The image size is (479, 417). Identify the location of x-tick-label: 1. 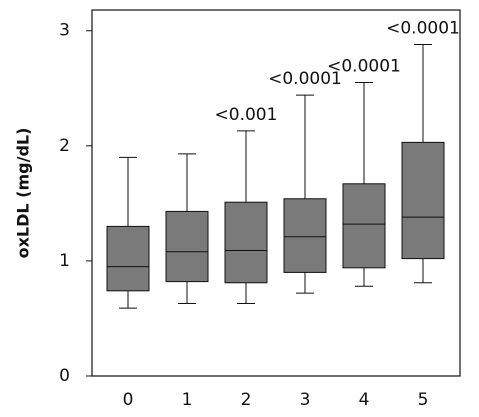
(187, 400).